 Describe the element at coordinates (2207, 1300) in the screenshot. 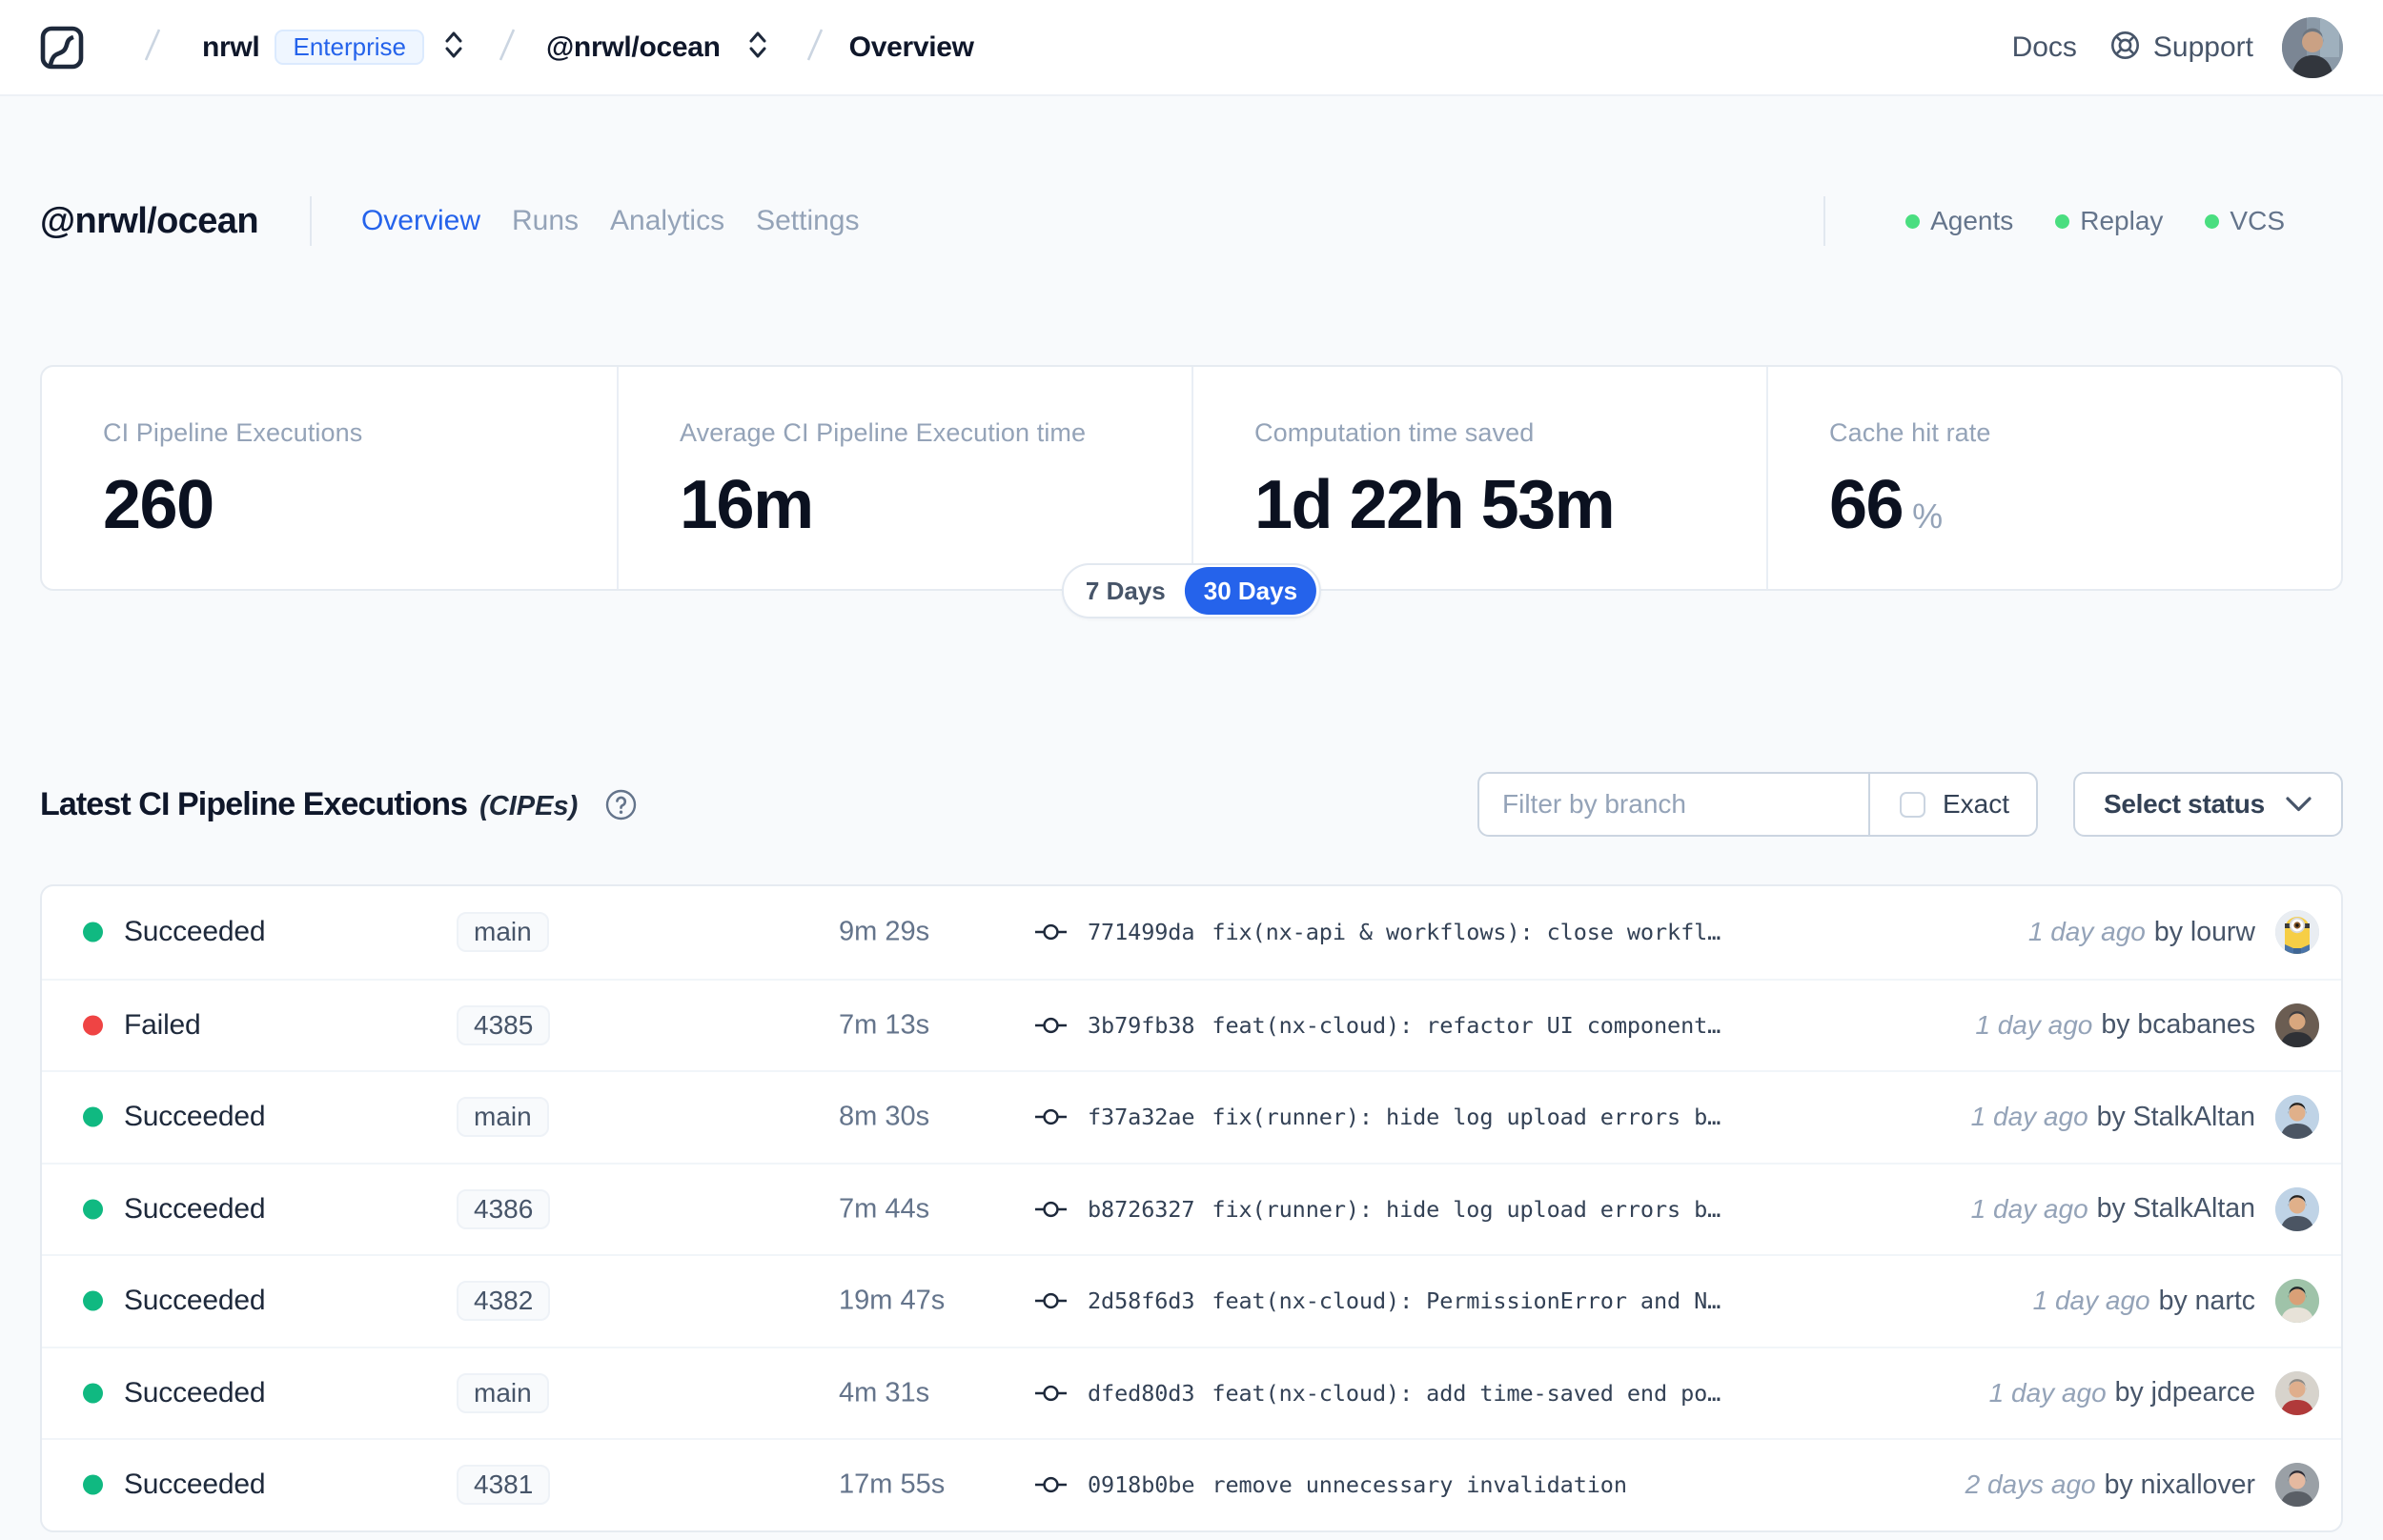

I see `author: by nartc` at that location.